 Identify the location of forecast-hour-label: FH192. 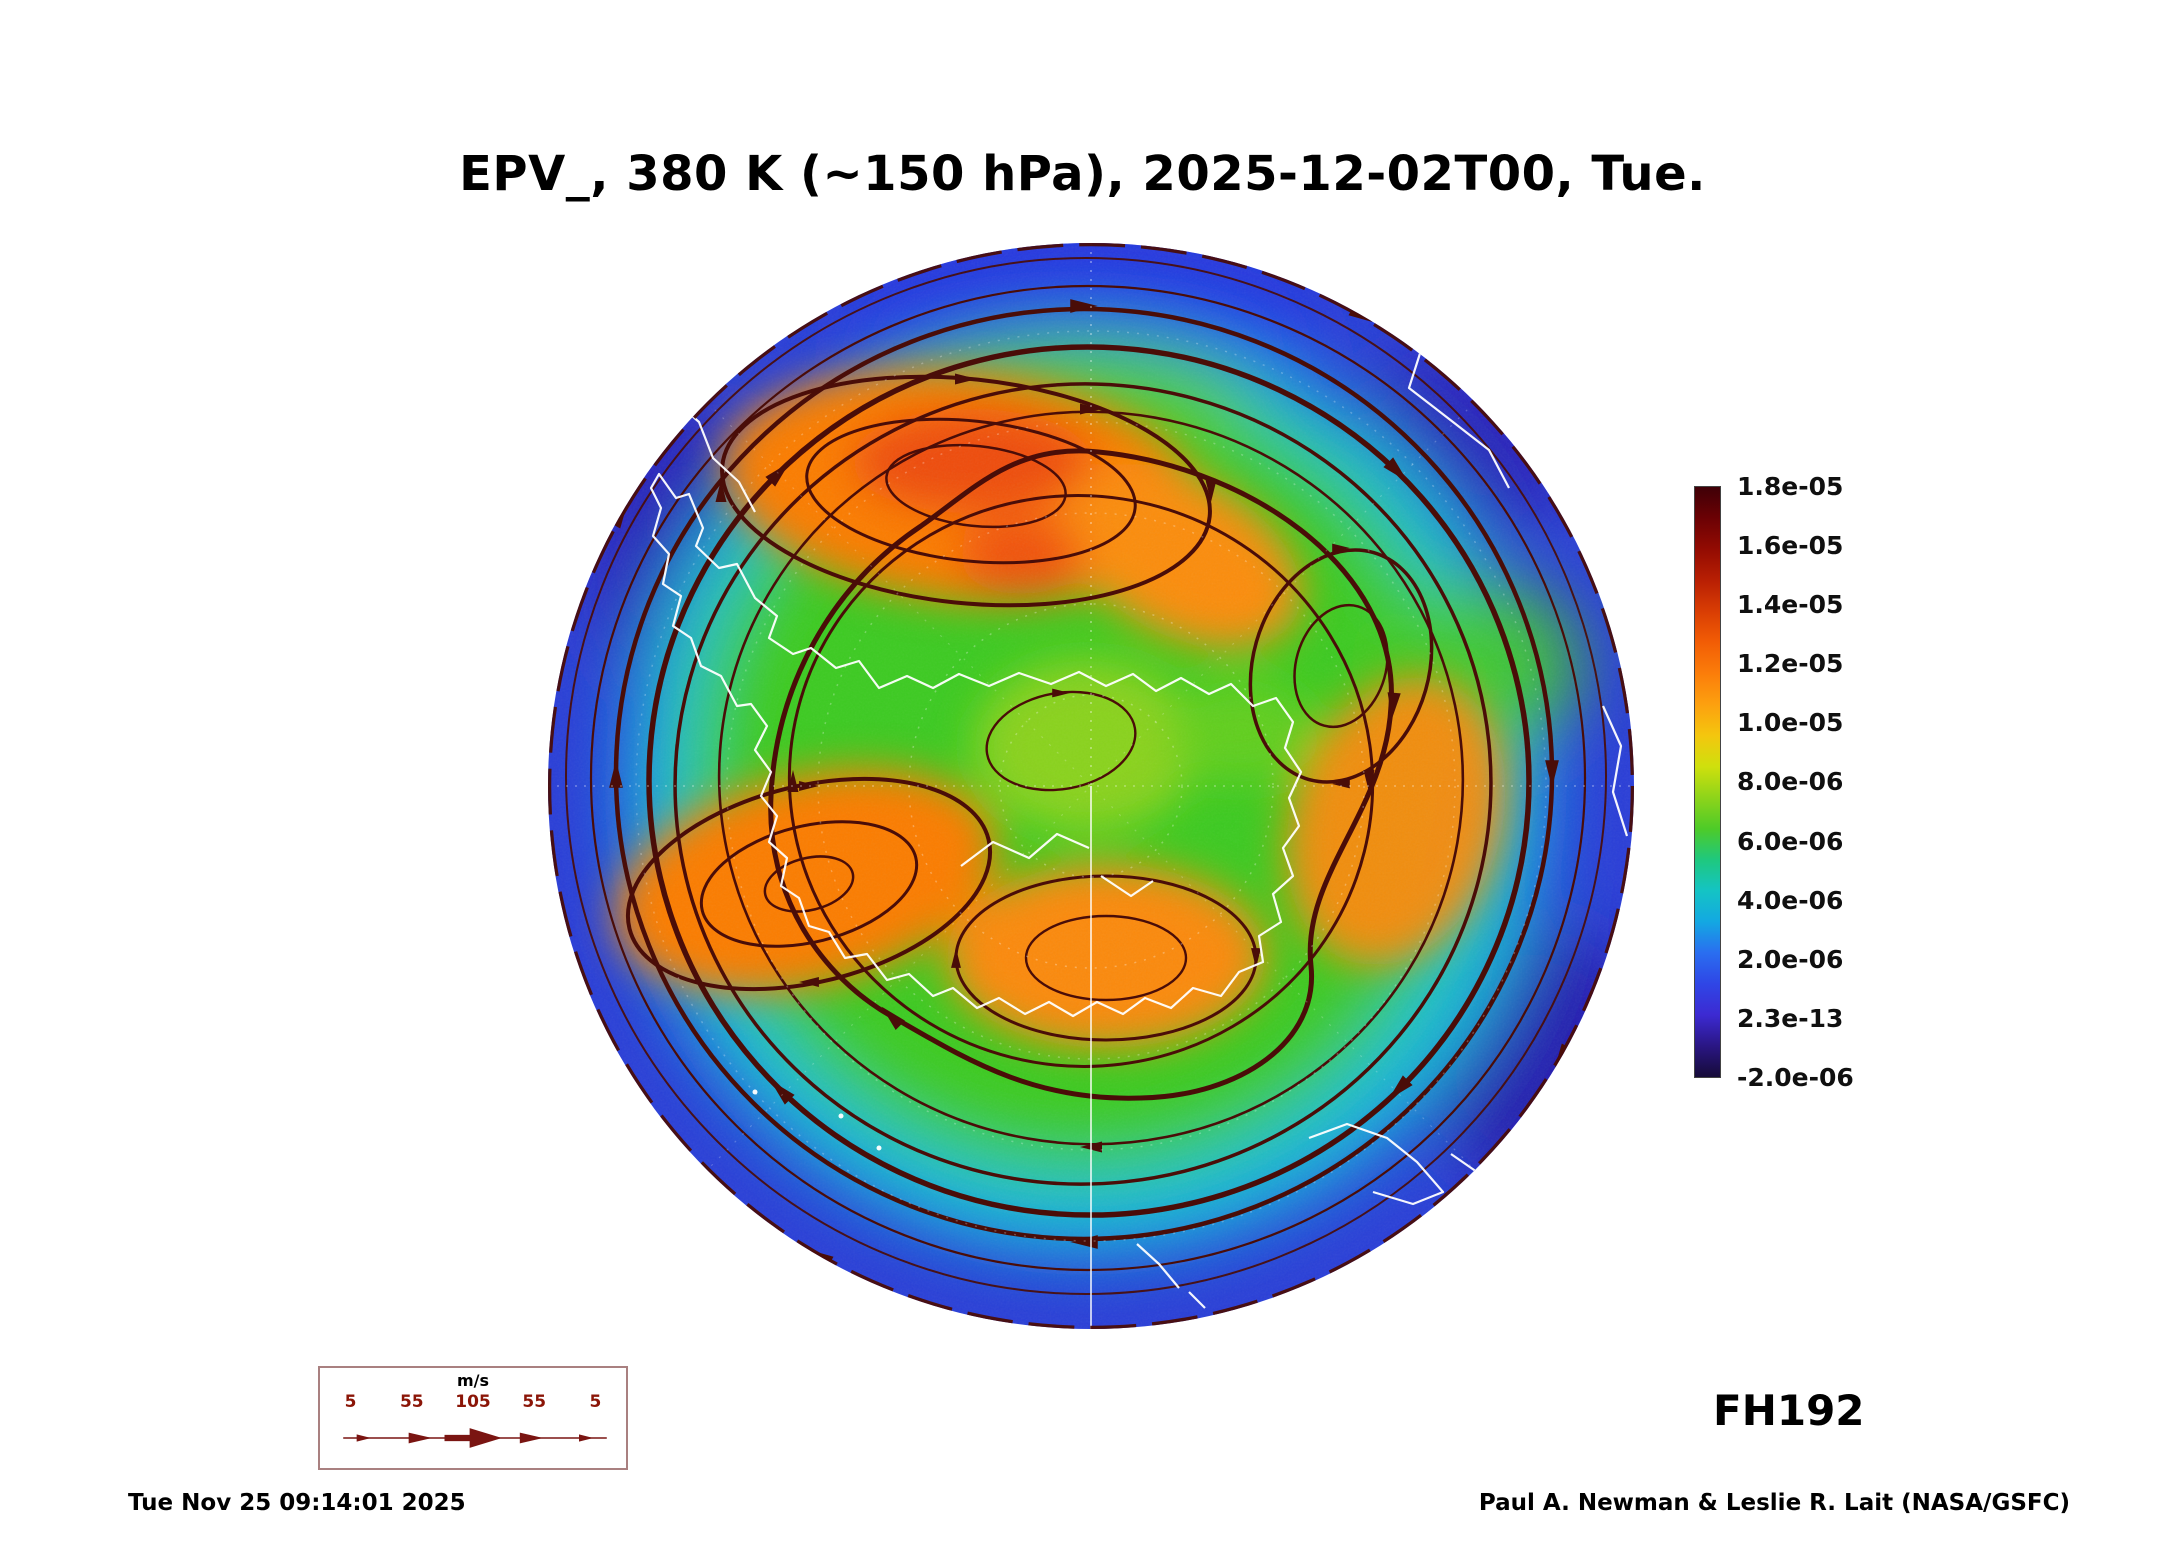
(1789, 1410).